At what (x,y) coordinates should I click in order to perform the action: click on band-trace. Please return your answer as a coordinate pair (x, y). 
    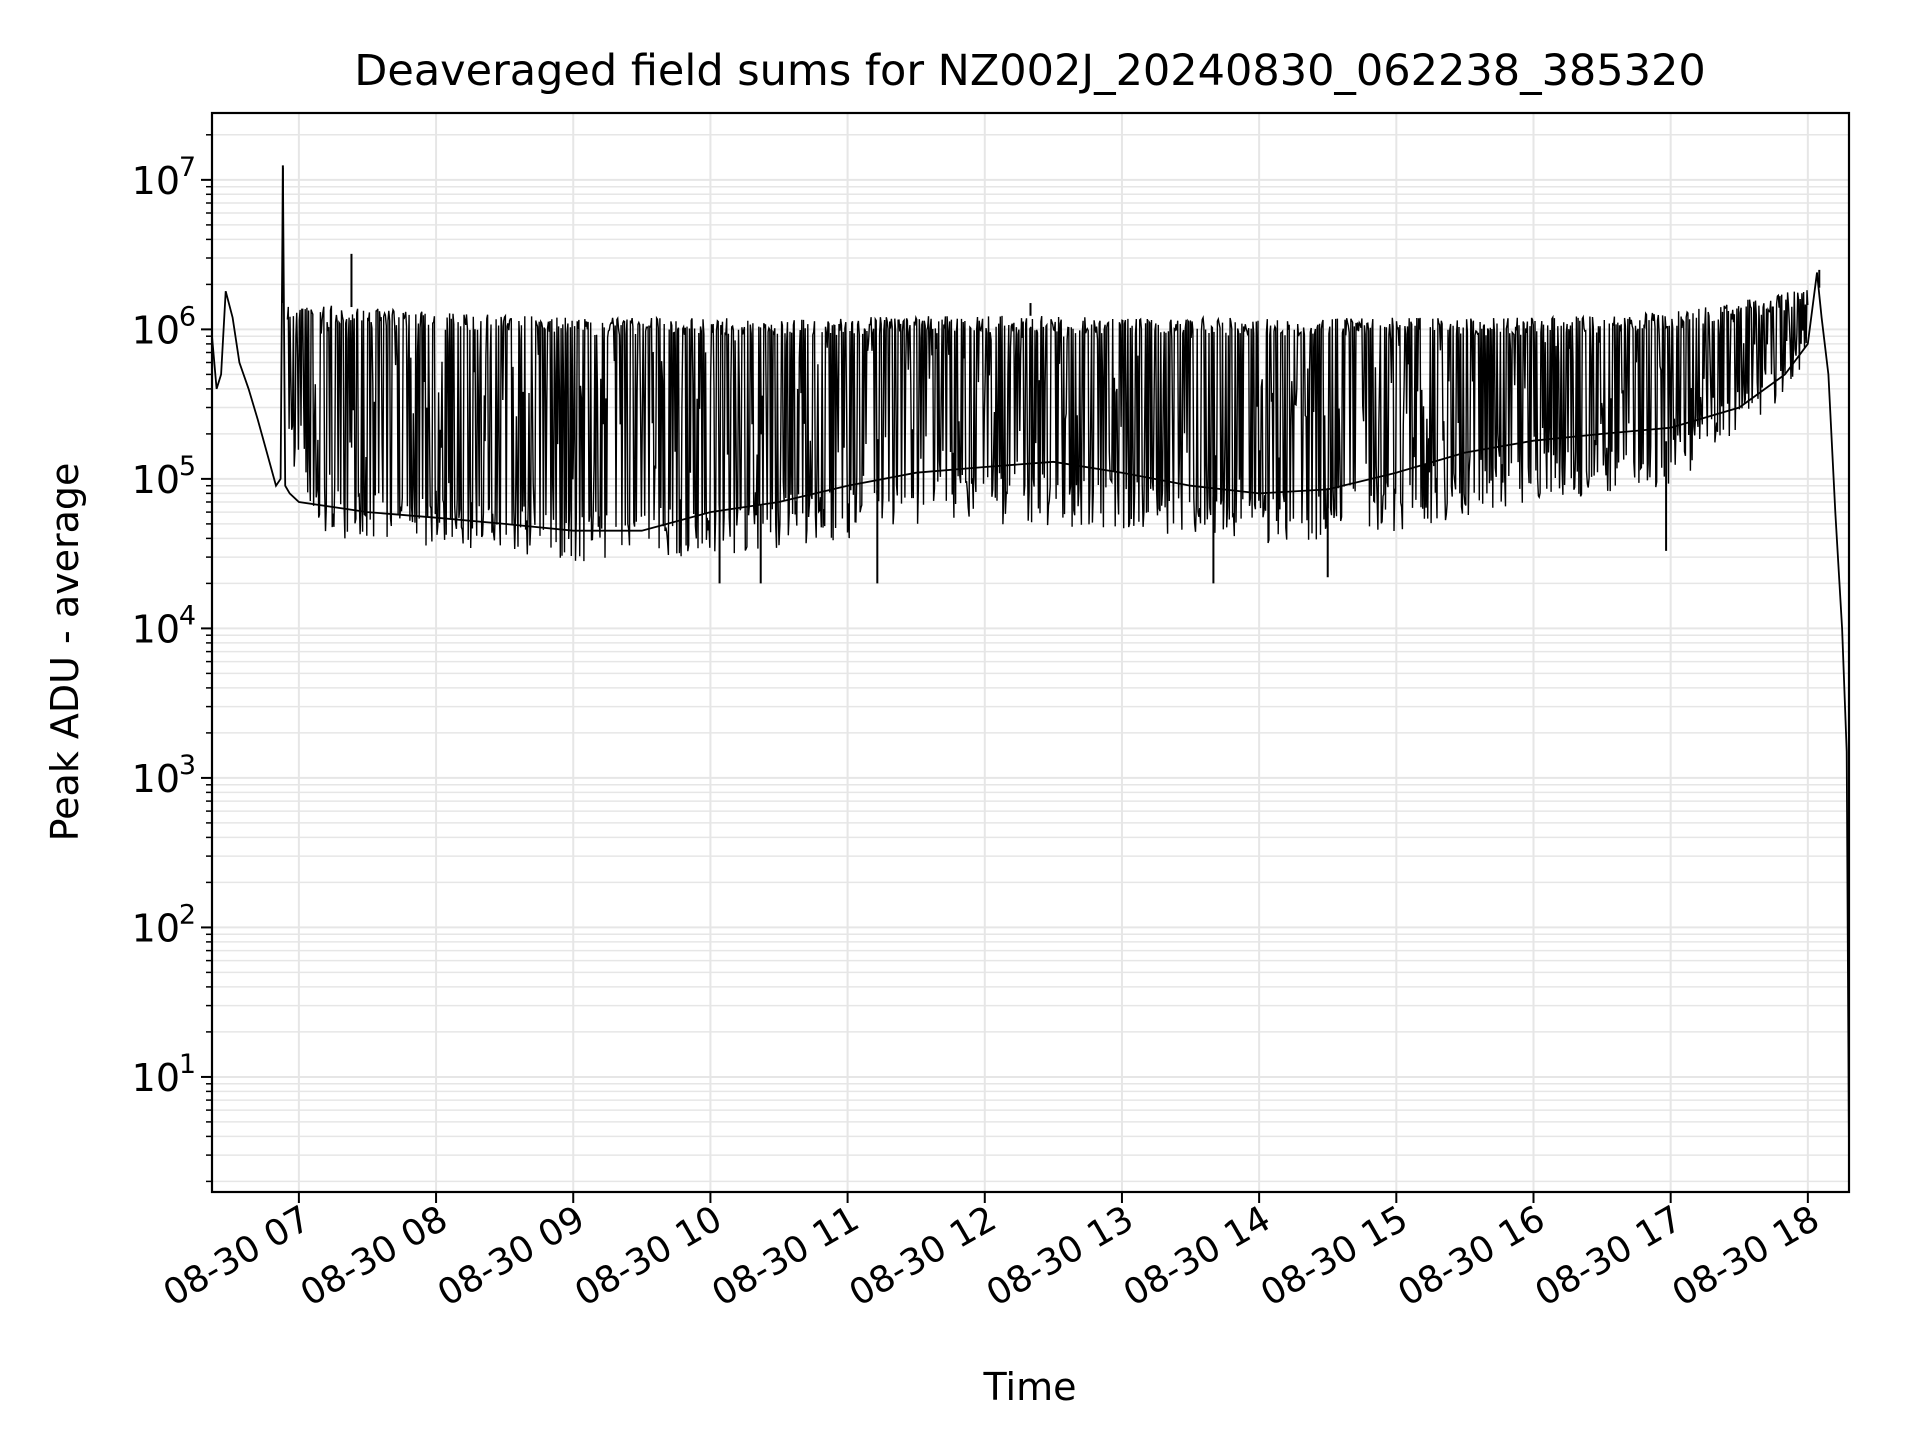
    Looking at the image, I should click on (1047, 426).